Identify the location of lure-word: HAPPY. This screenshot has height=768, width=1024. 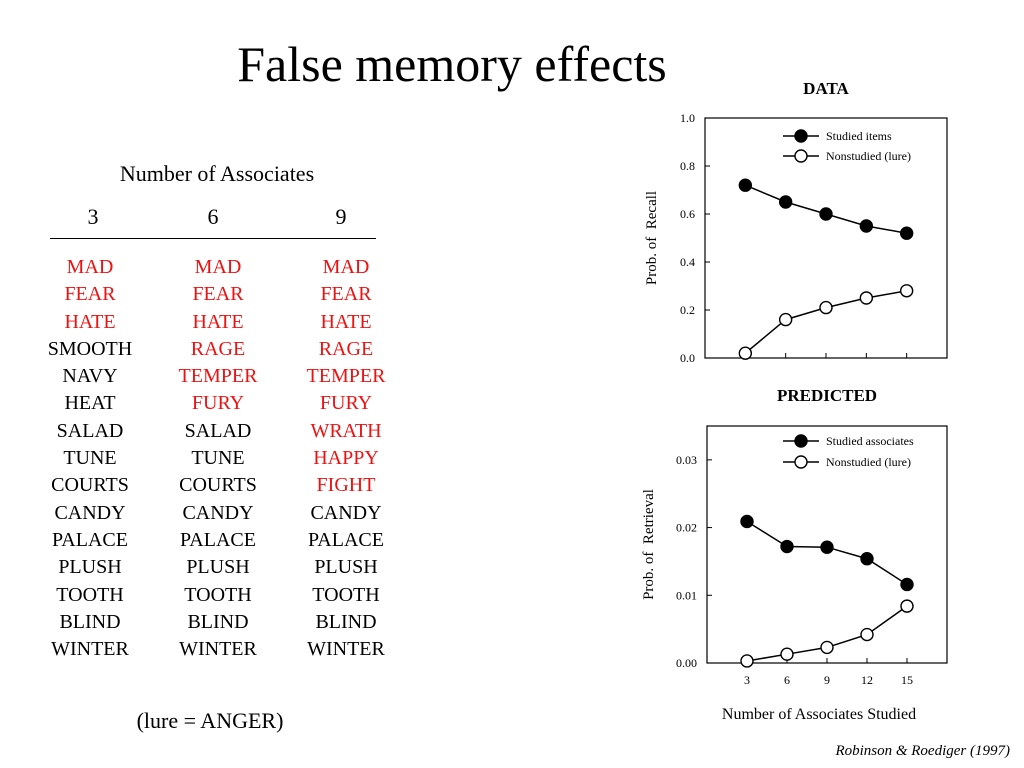
(346, 458).